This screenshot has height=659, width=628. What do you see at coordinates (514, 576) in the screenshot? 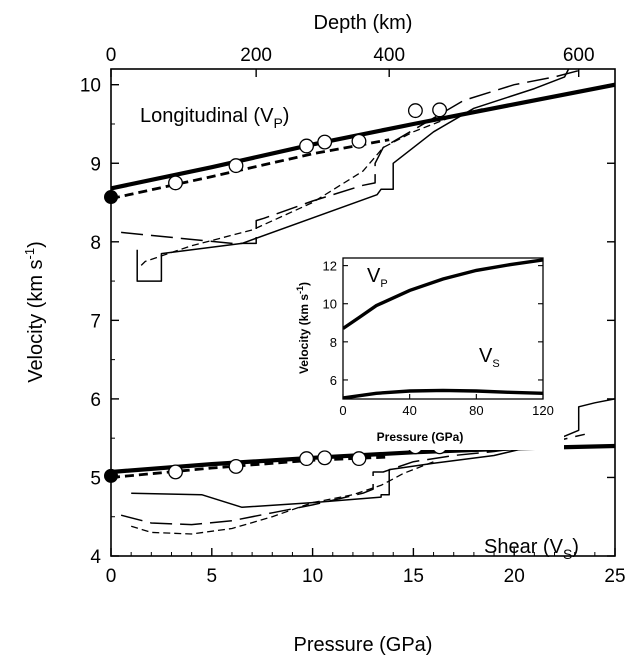
I see `x-tick-label: 20` at bounding box center [514, 576].